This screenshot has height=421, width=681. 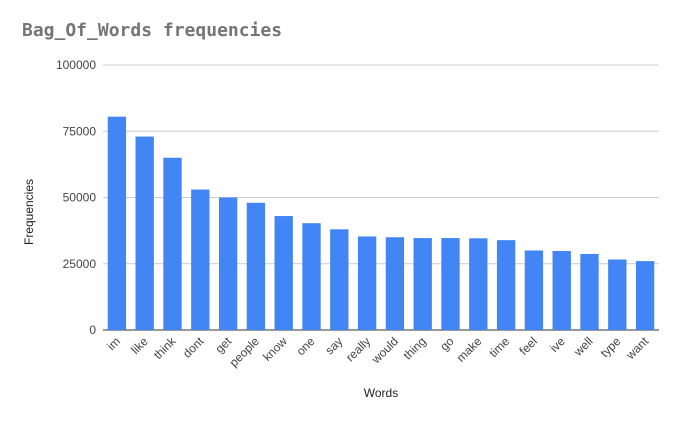 I want to click on x-tick-label: feel, so click(x=528, y=346).